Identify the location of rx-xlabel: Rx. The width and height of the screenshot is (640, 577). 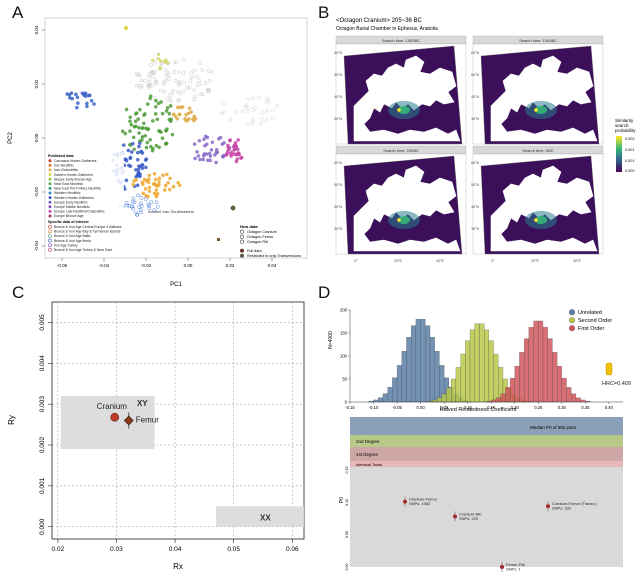
(178, 566).